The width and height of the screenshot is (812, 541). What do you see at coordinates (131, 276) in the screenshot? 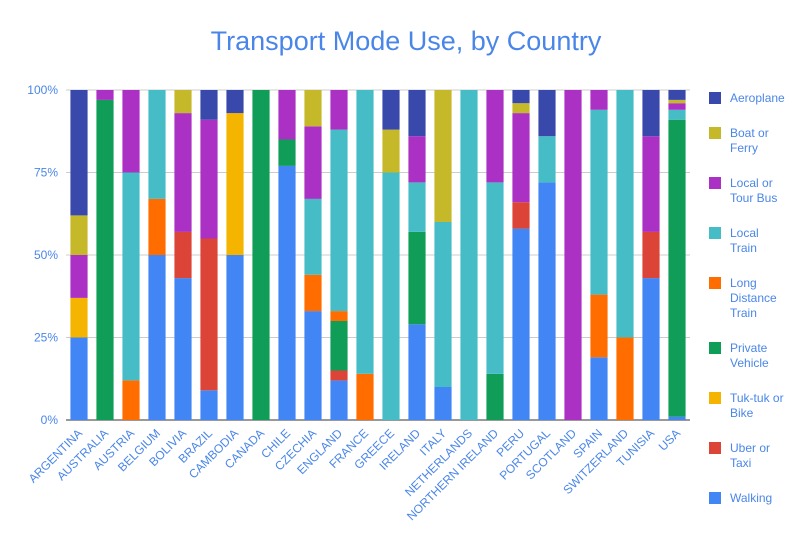
I see `bar-segment: AUSTRIA — Local Train: 63%` at bounding box center [131, 276].